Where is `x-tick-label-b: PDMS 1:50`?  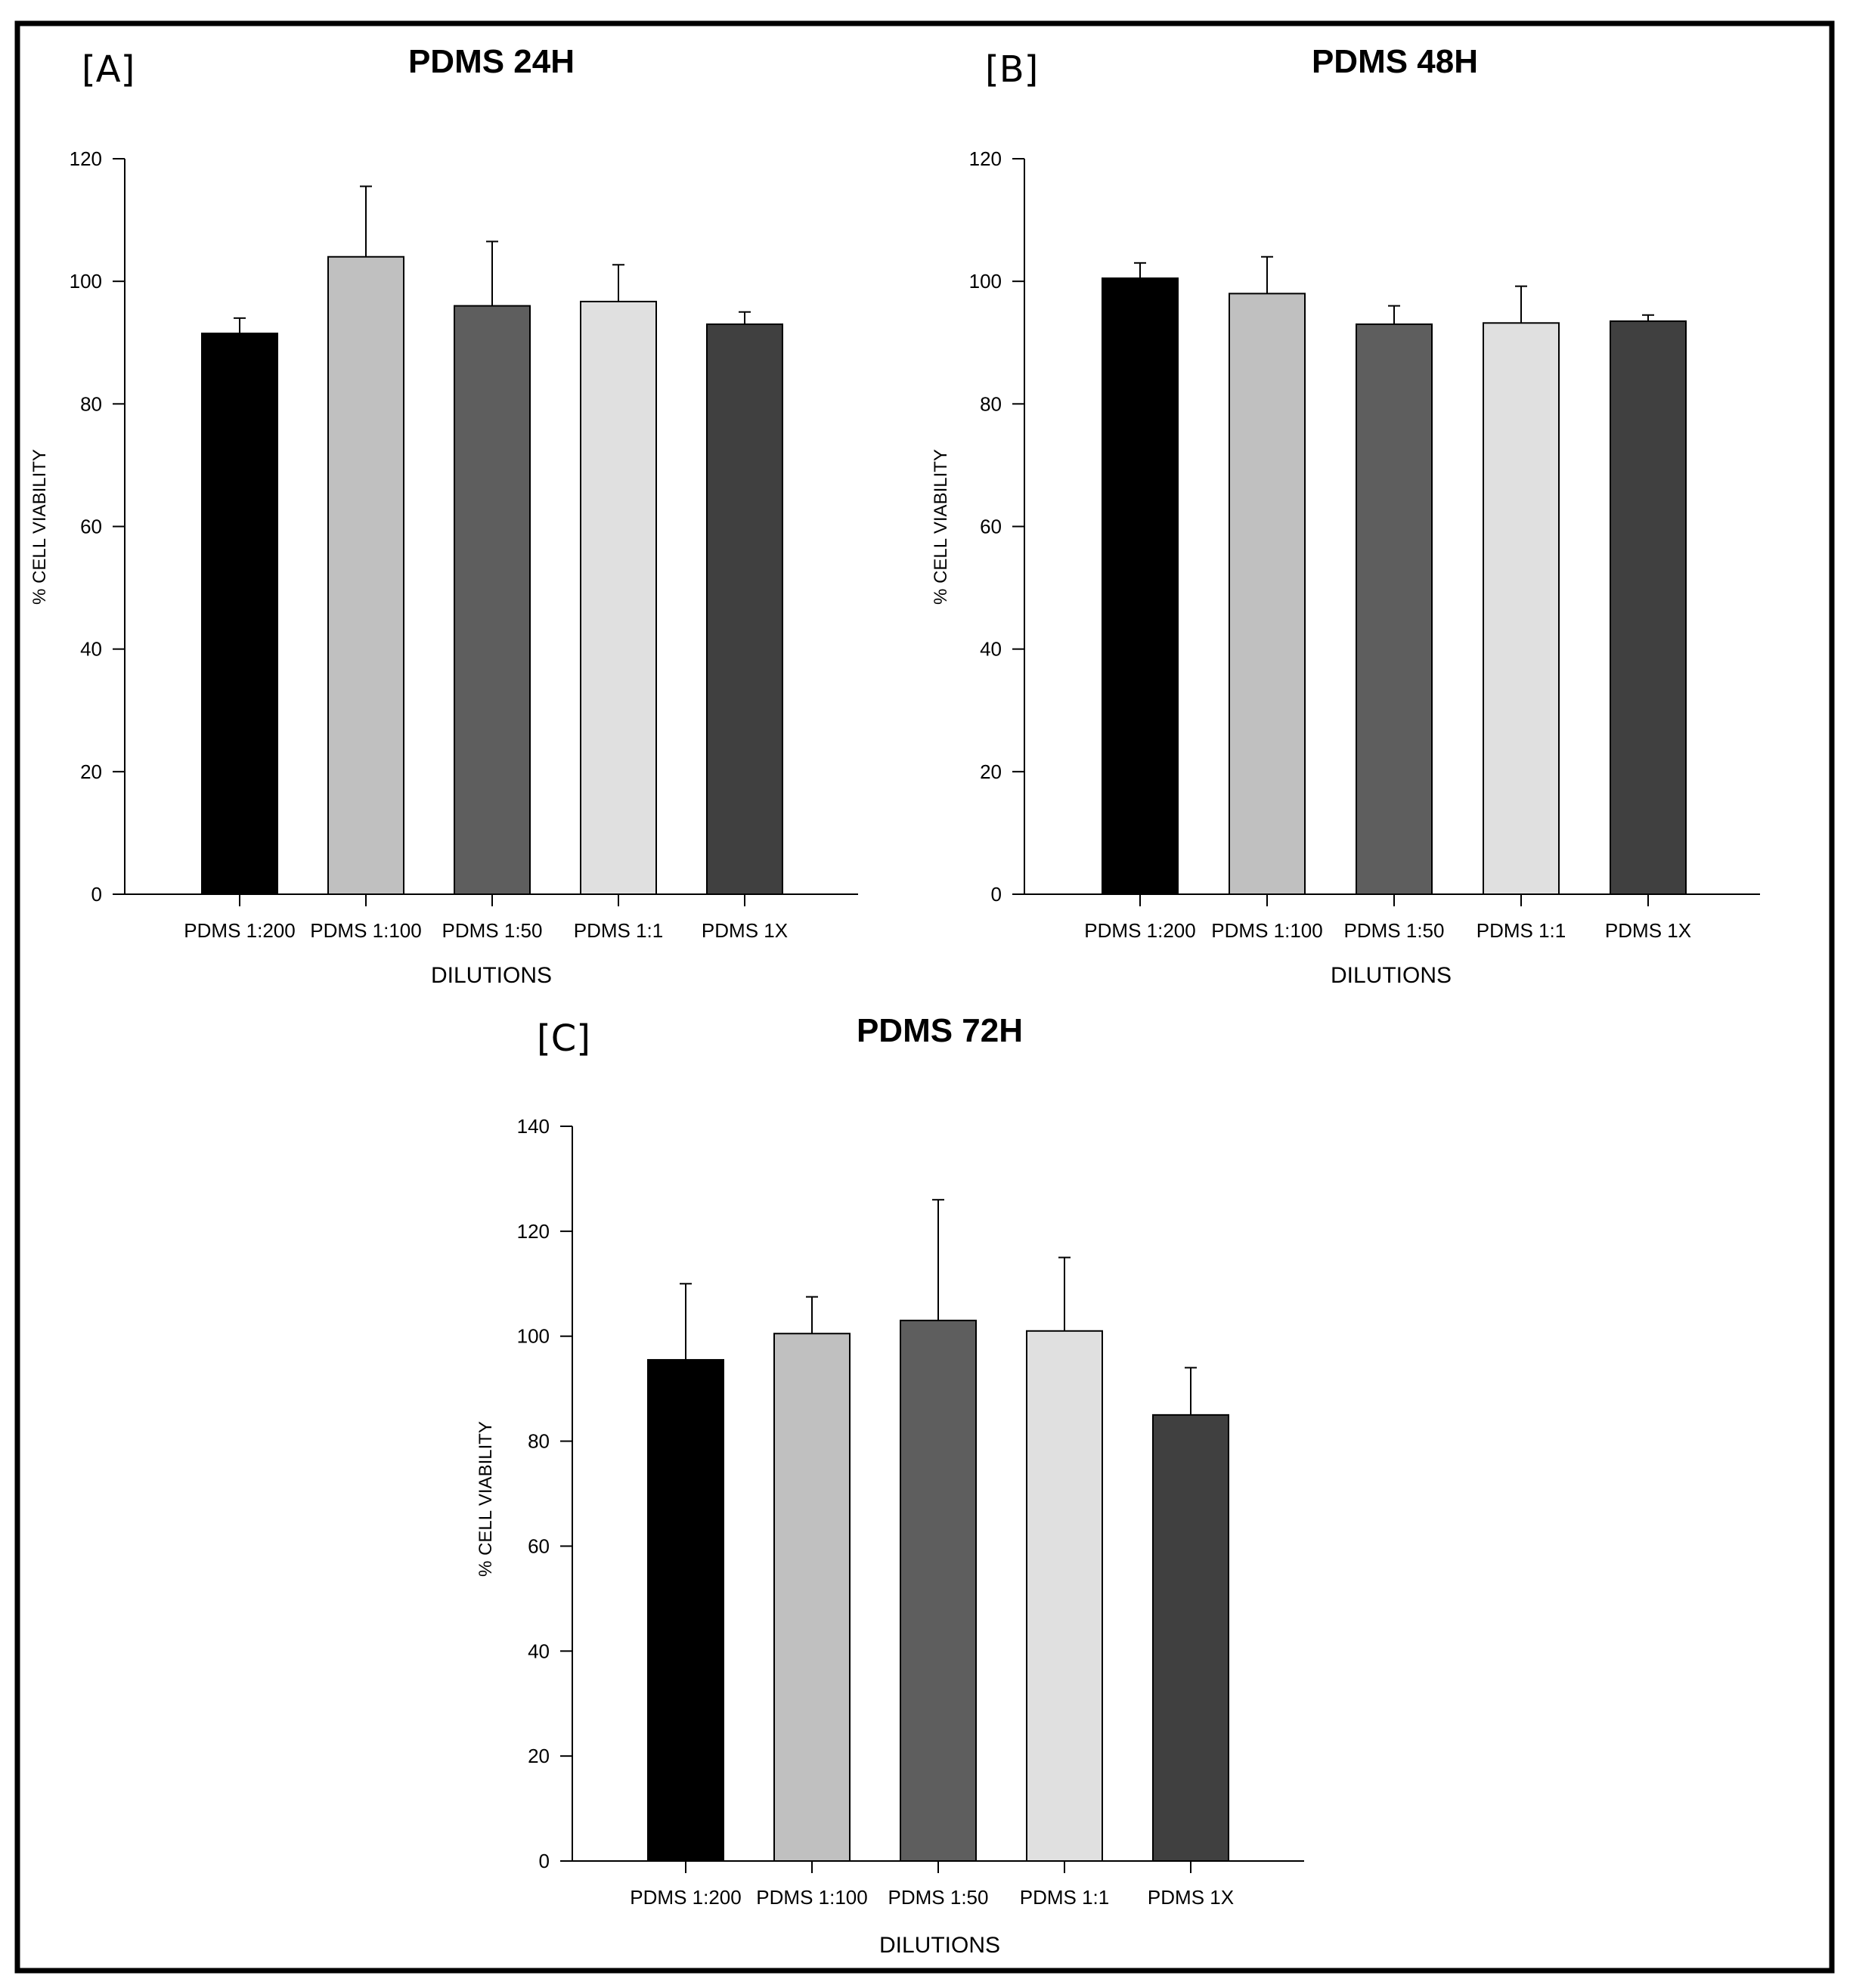 x-tick-label-b: PDMS 1:50 is located at coordinates (1394, 930).